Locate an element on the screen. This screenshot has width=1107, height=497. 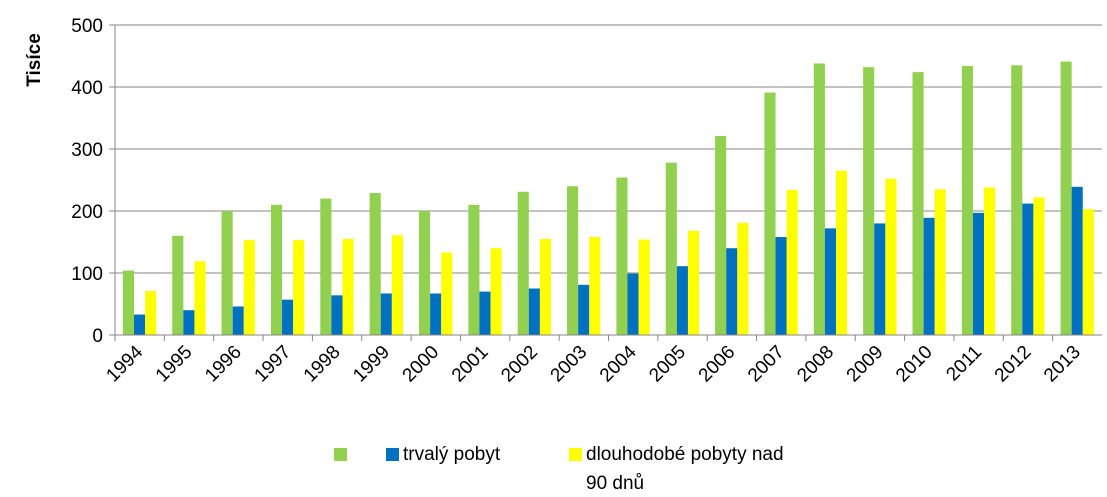
y-tick-label: 300 is located at coordinates (87, 150).